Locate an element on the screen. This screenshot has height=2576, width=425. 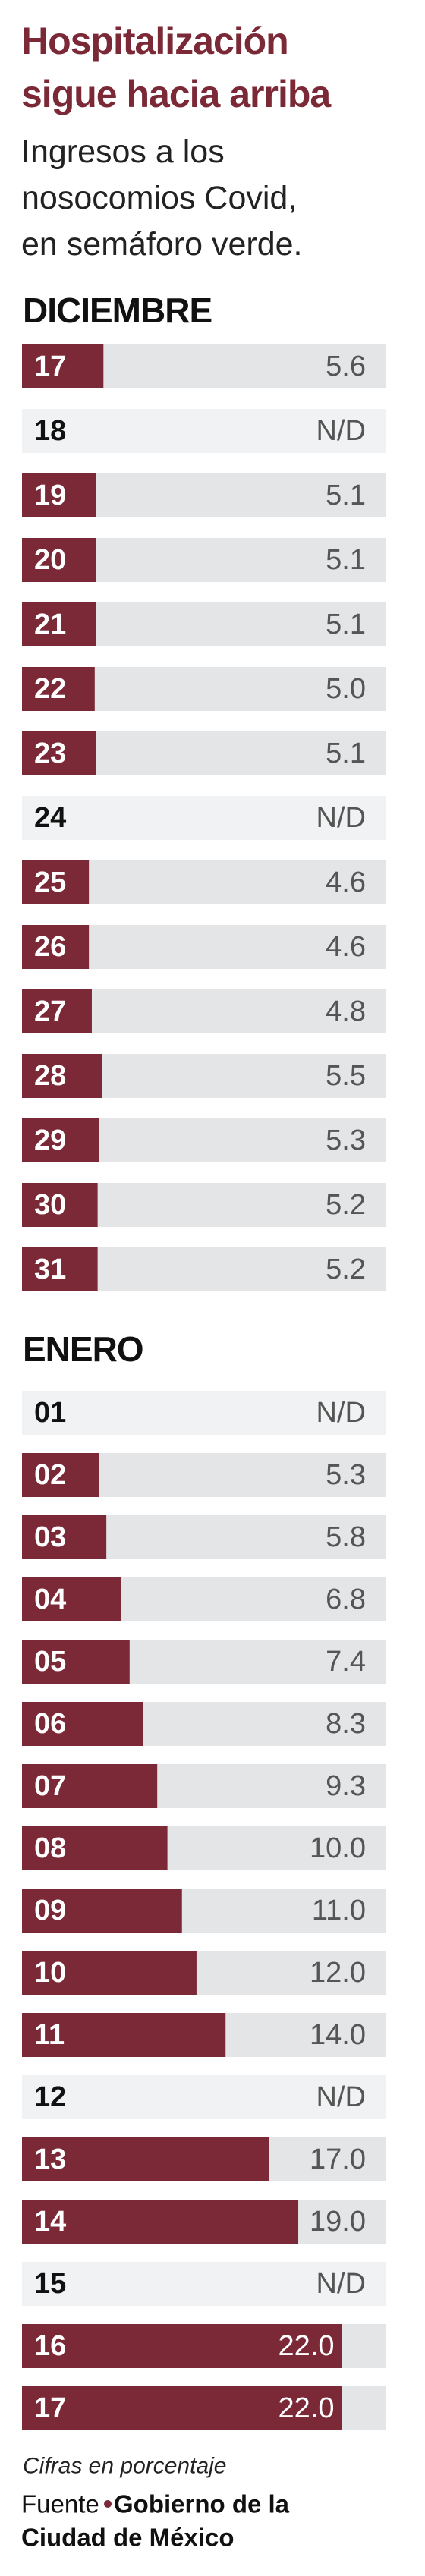
title: sigue hacia arriba is located at coordinates (176, 94).